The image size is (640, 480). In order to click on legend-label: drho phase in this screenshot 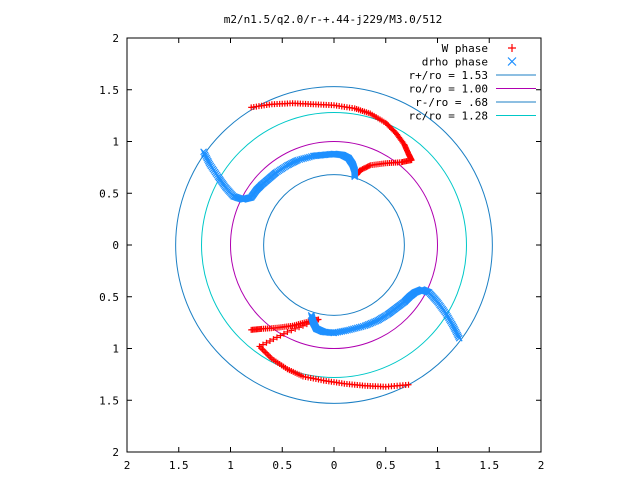, I will do `click(455, 62)`.